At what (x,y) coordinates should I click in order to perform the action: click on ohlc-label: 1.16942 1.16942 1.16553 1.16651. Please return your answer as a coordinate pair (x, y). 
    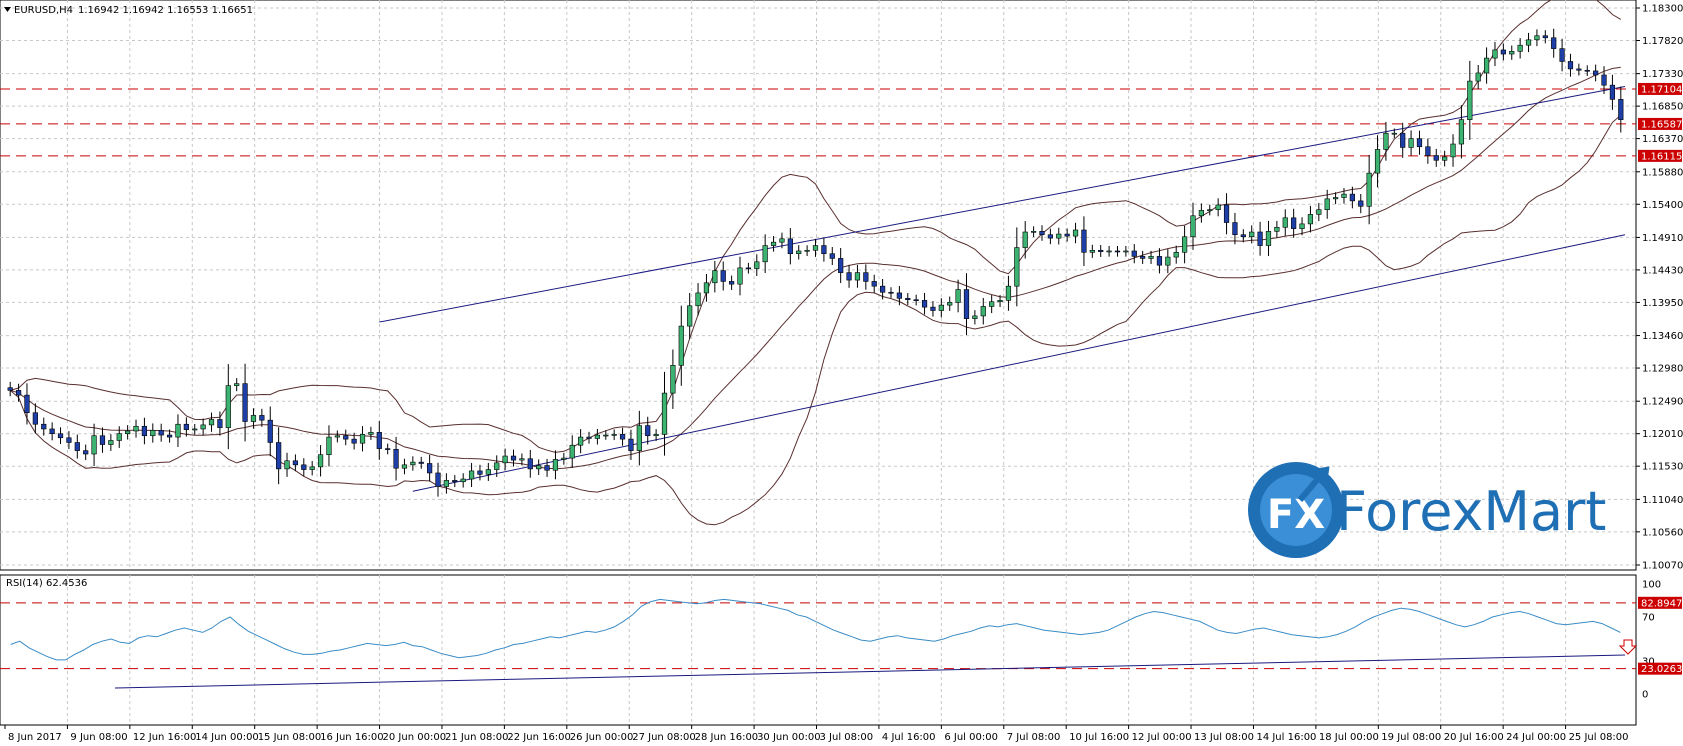
    Looking at the image, I should click on (165, 10).